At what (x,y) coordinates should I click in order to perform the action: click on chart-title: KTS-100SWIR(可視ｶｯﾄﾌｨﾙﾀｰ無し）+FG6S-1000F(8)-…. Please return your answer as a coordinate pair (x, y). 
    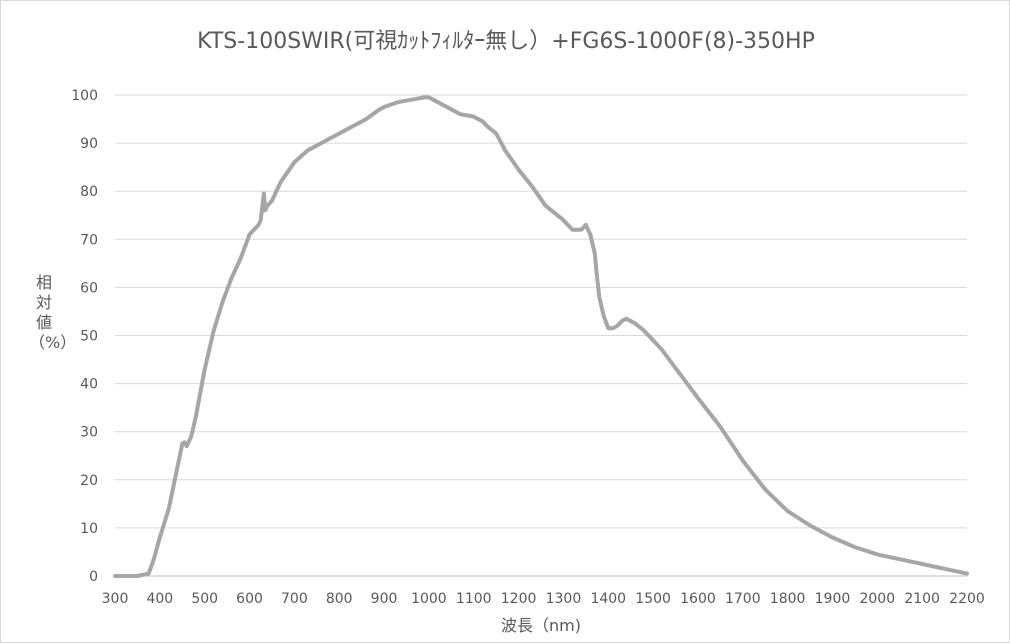
    Looking at the image, I should click on (506, 41).